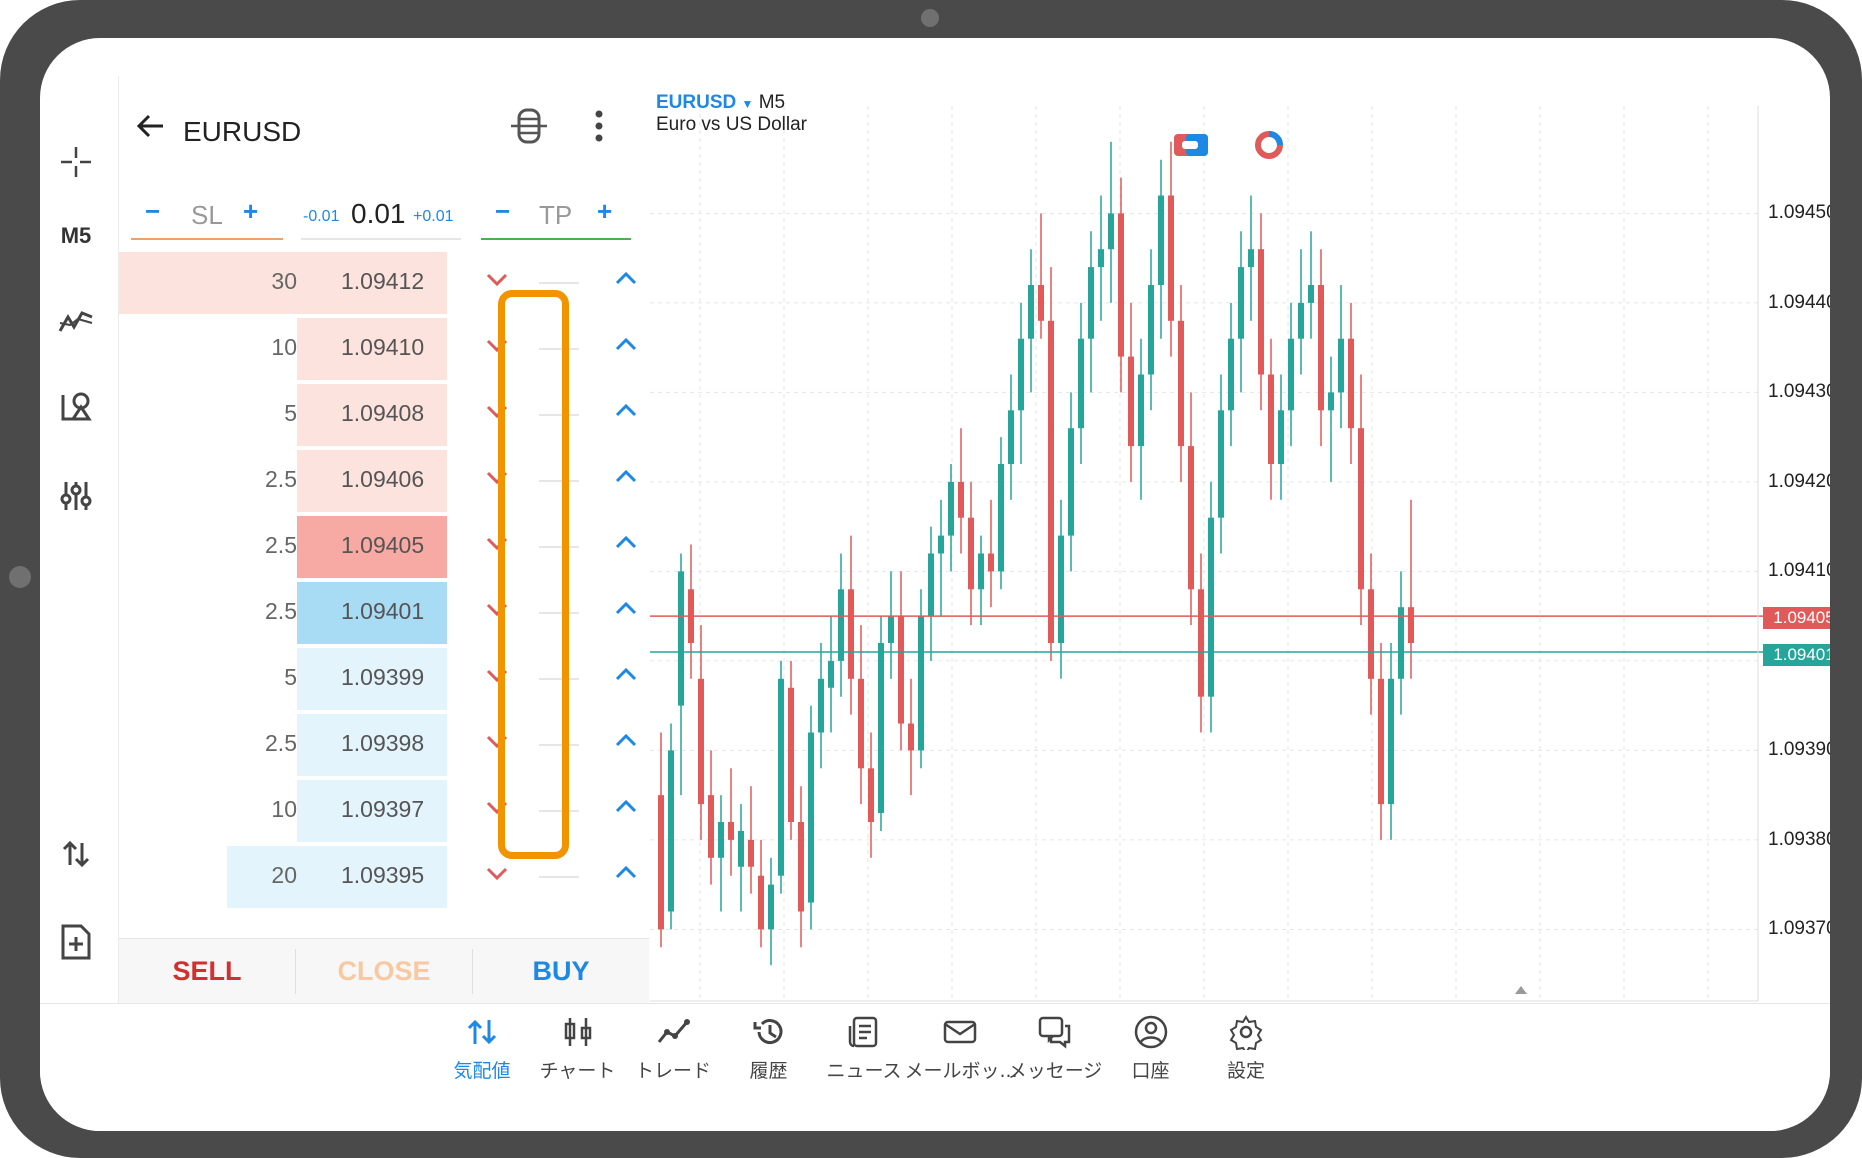  What do you see at coordinates (1055, 1032) in the screenshot?
I see `messages-icon` at bounding box center [1055, 1032].